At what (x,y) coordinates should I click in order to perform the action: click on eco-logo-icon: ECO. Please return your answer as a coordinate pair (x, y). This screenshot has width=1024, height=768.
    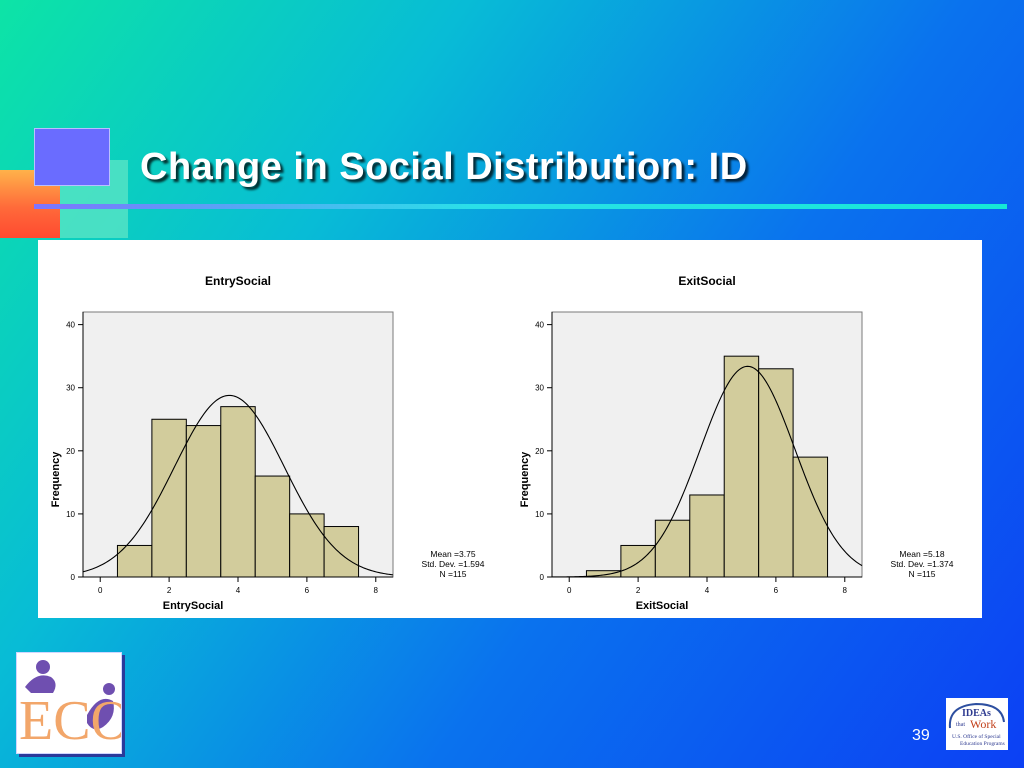
    Looking at the image, I should click on (75, 706).